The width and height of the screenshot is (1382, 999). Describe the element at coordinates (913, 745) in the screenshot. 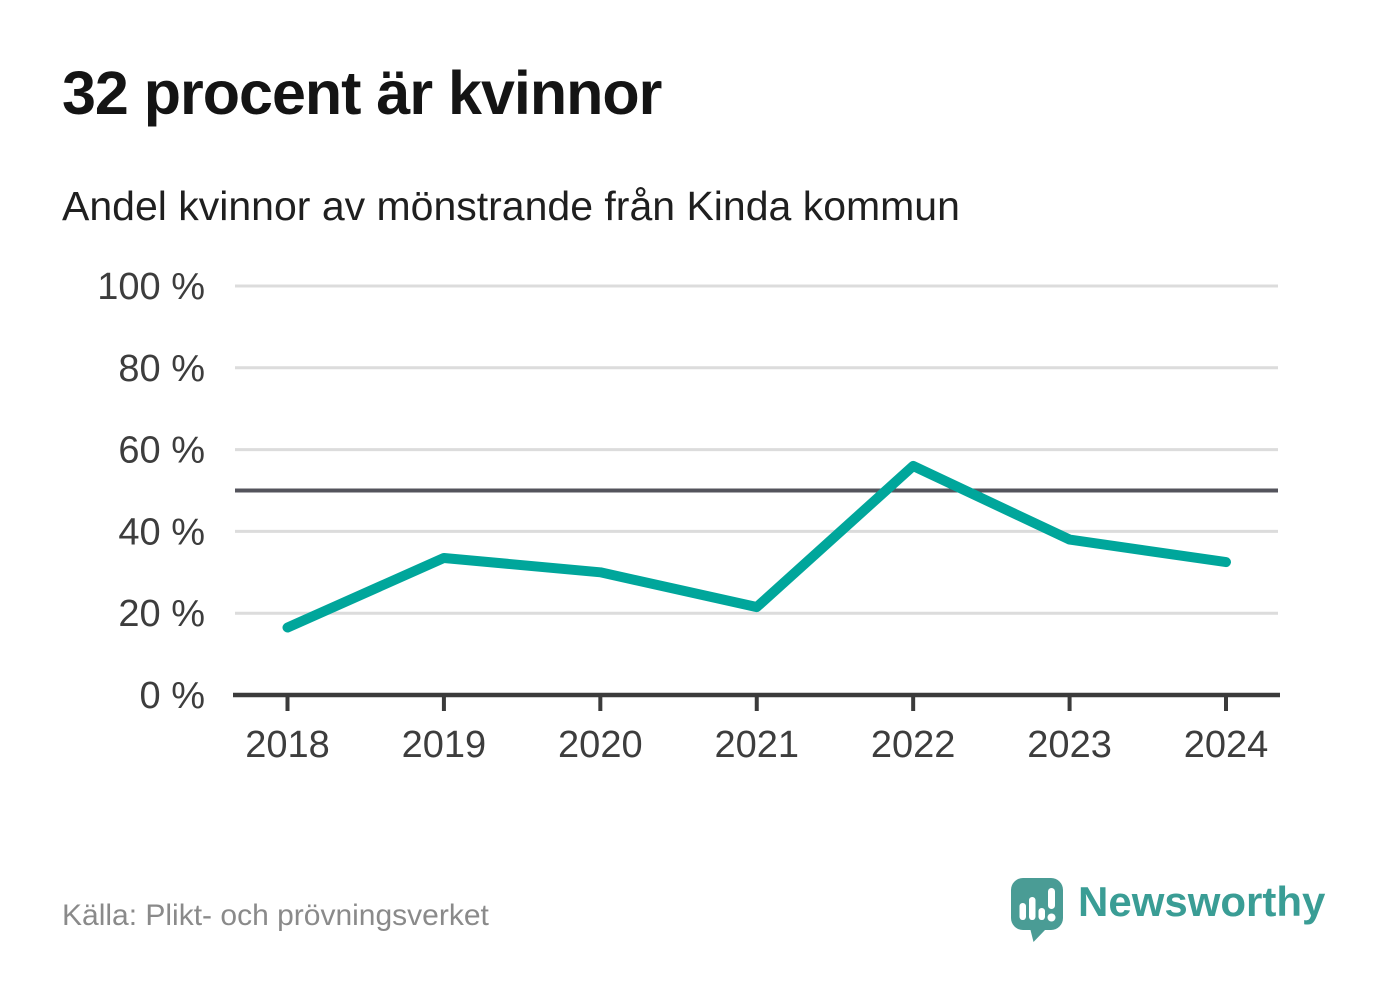

I see `x-tick-label: 2022` at that location.